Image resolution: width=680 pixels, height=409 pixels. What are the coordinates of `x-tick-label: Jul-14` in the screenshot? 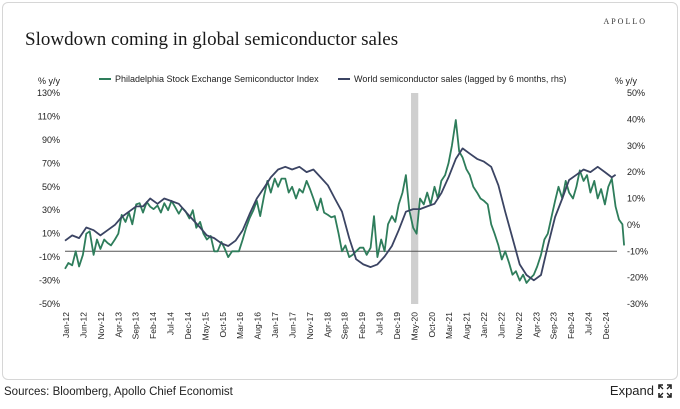 It's located at (171, 323).